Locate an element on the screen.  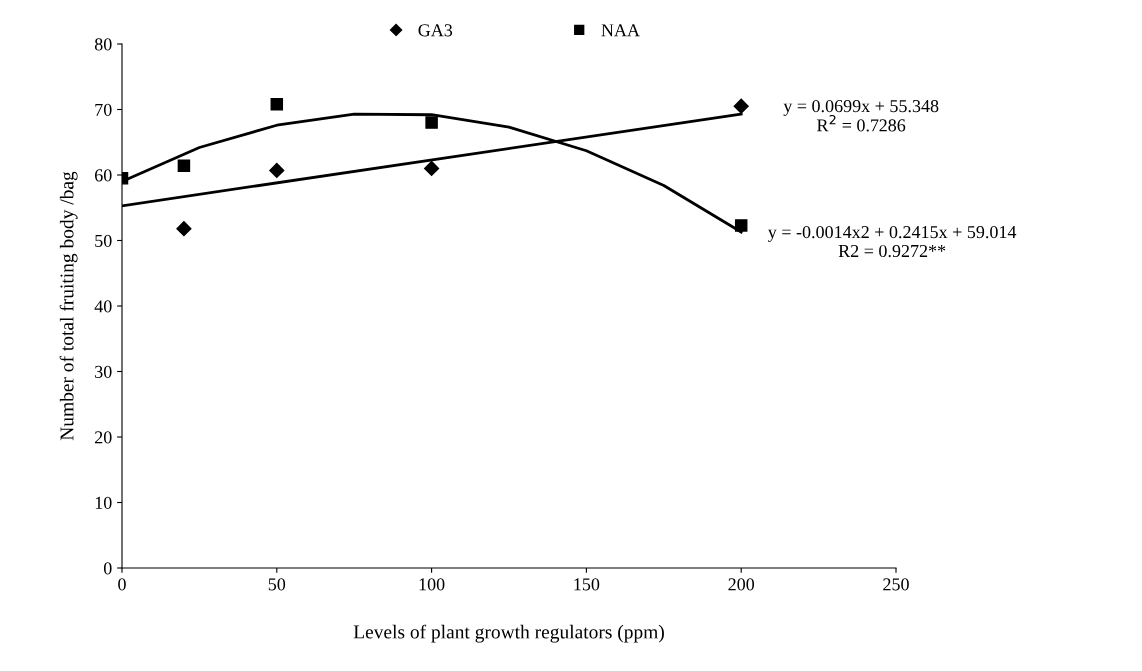
y-tick-label: 30 is located at coordinates (103, 371).